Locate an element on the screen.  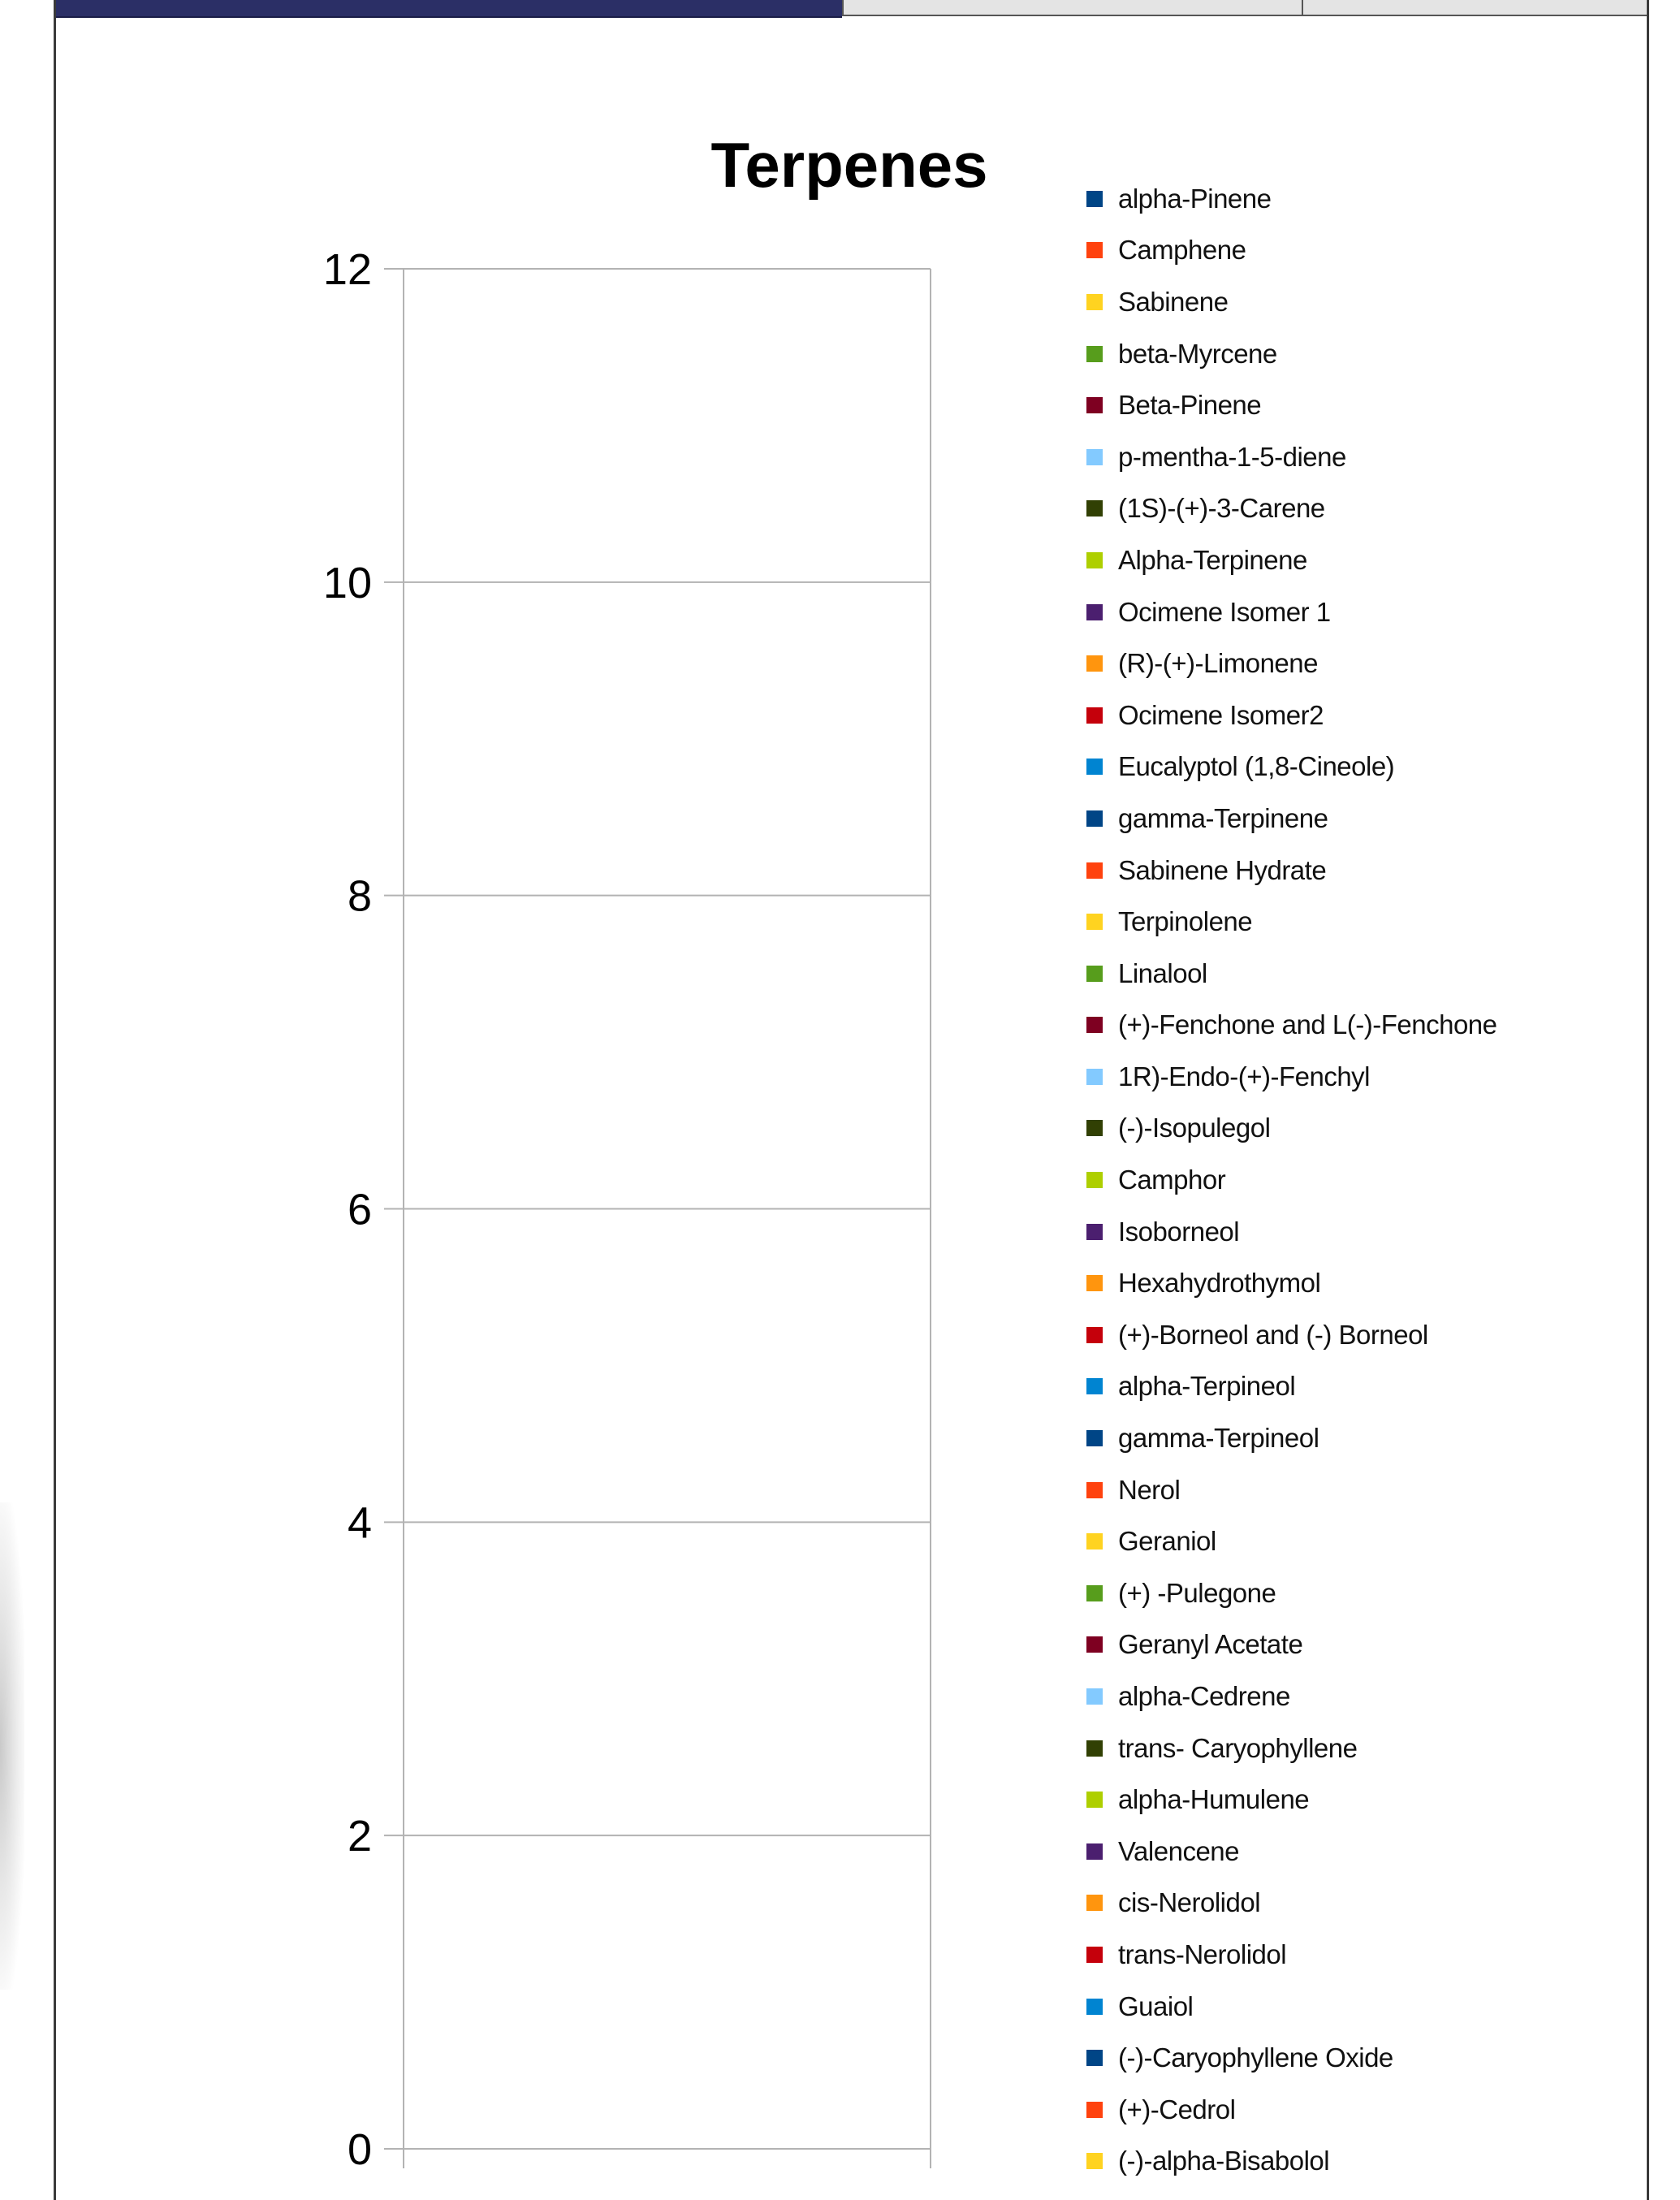
legend-label: Valencene is located at coordinates (1179, 1850).